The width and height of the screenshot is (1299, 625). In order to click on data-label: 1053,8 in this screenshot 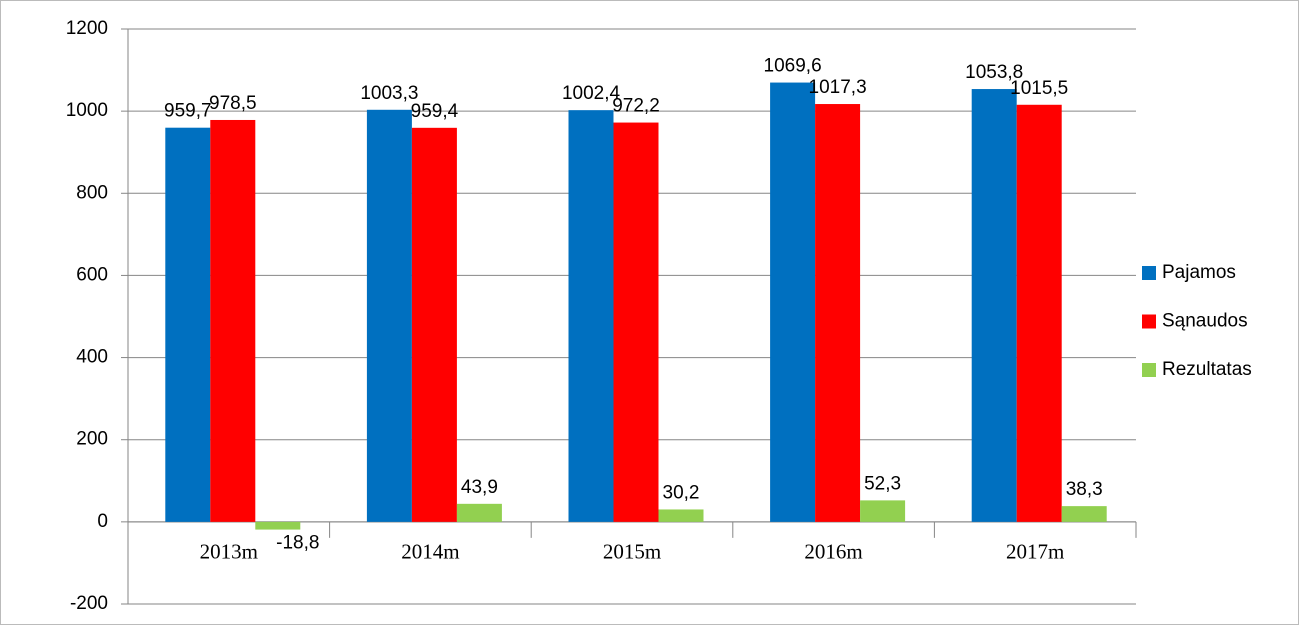, I will do `click(994, 72)`.